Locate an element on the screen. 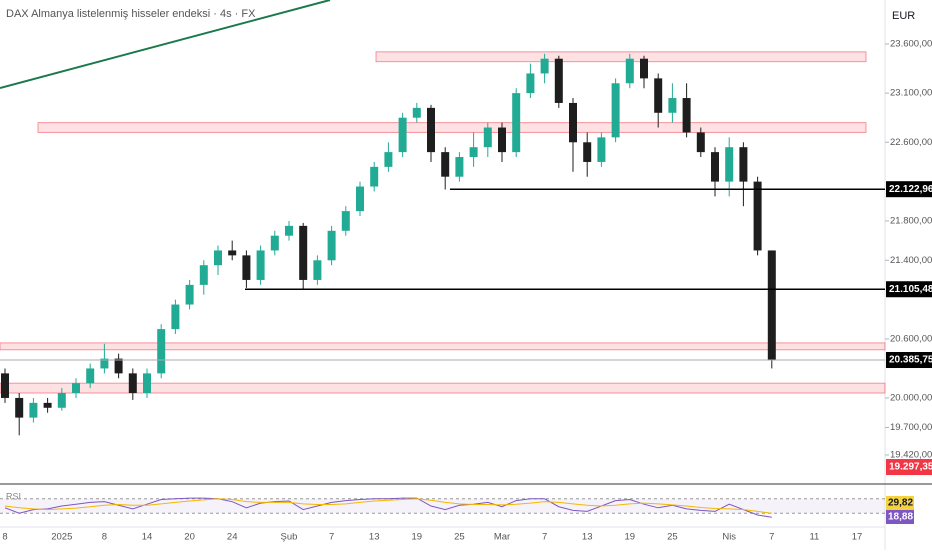 The image size is (932, 555). y-tick-label: 21.400,00 is located at coordinates (911, 260).